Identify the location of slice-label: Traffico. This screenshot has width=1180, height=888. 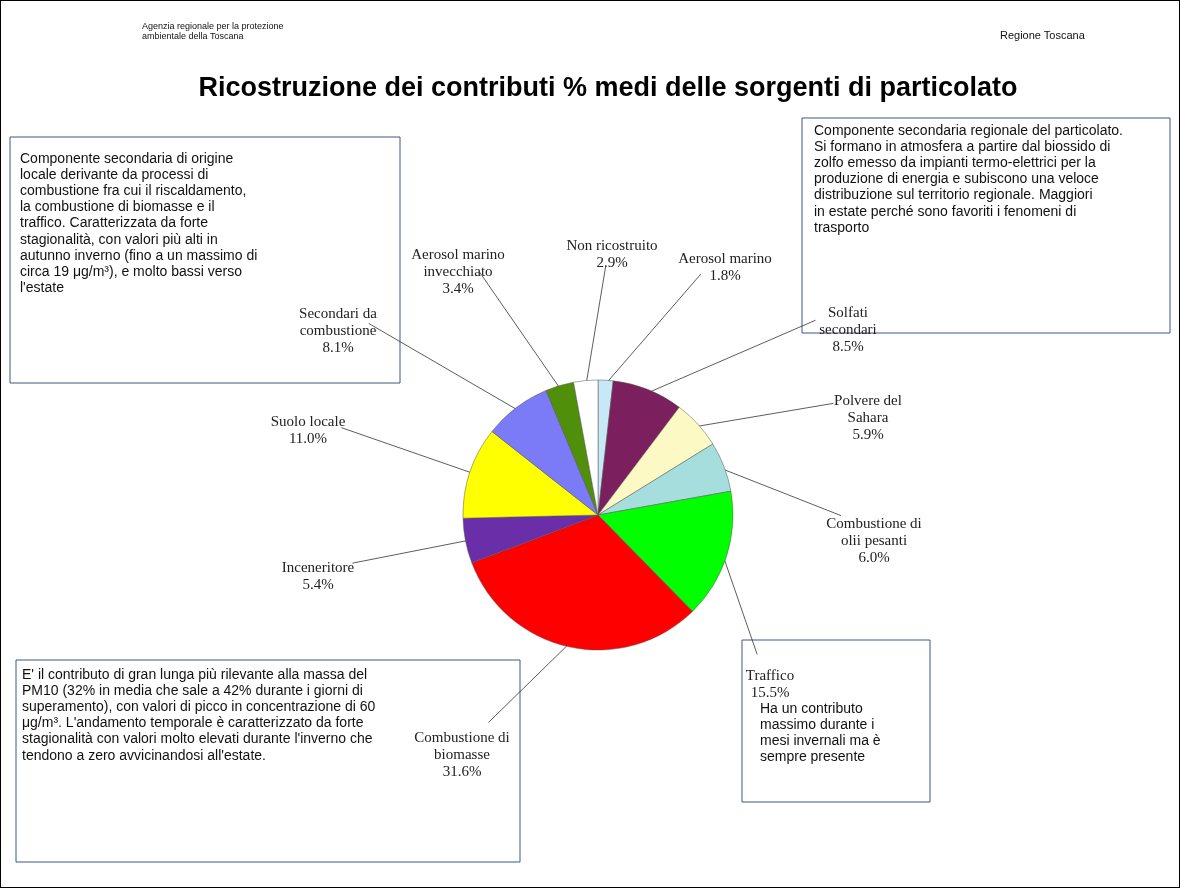
(770, 675).